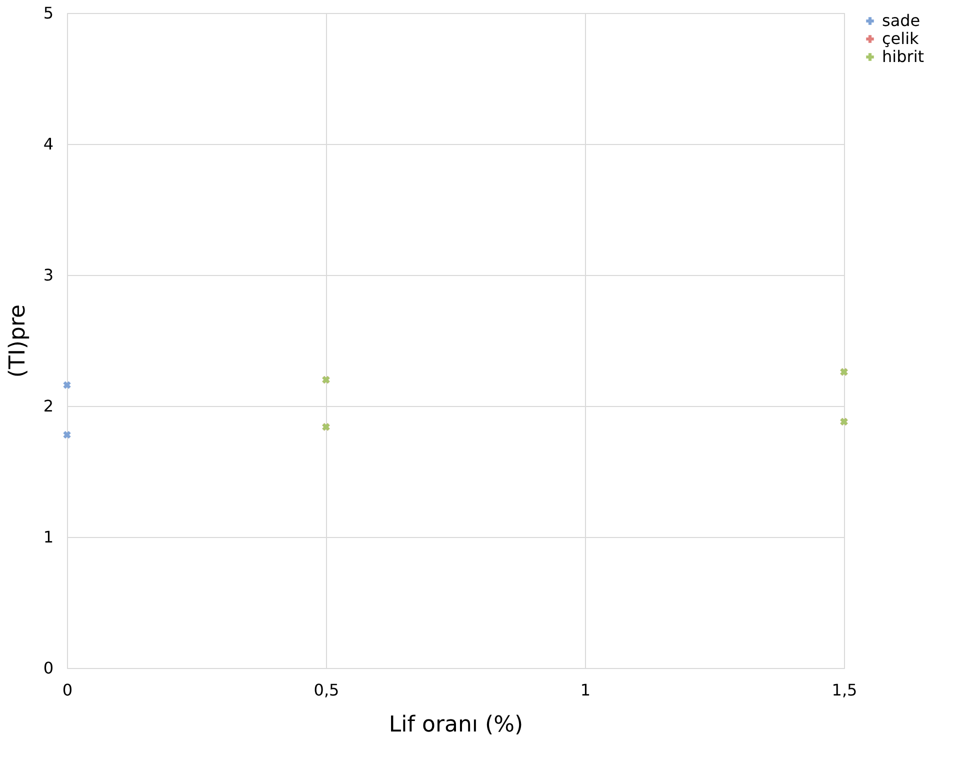  I want to click on y-tick-label: 5, so click(48, 13).